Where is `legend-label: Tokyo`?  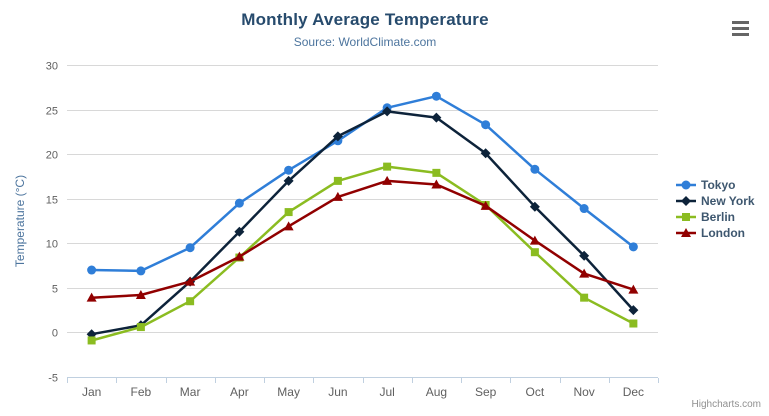 legend-label: Tokyo is located at coordinates (718, 185).